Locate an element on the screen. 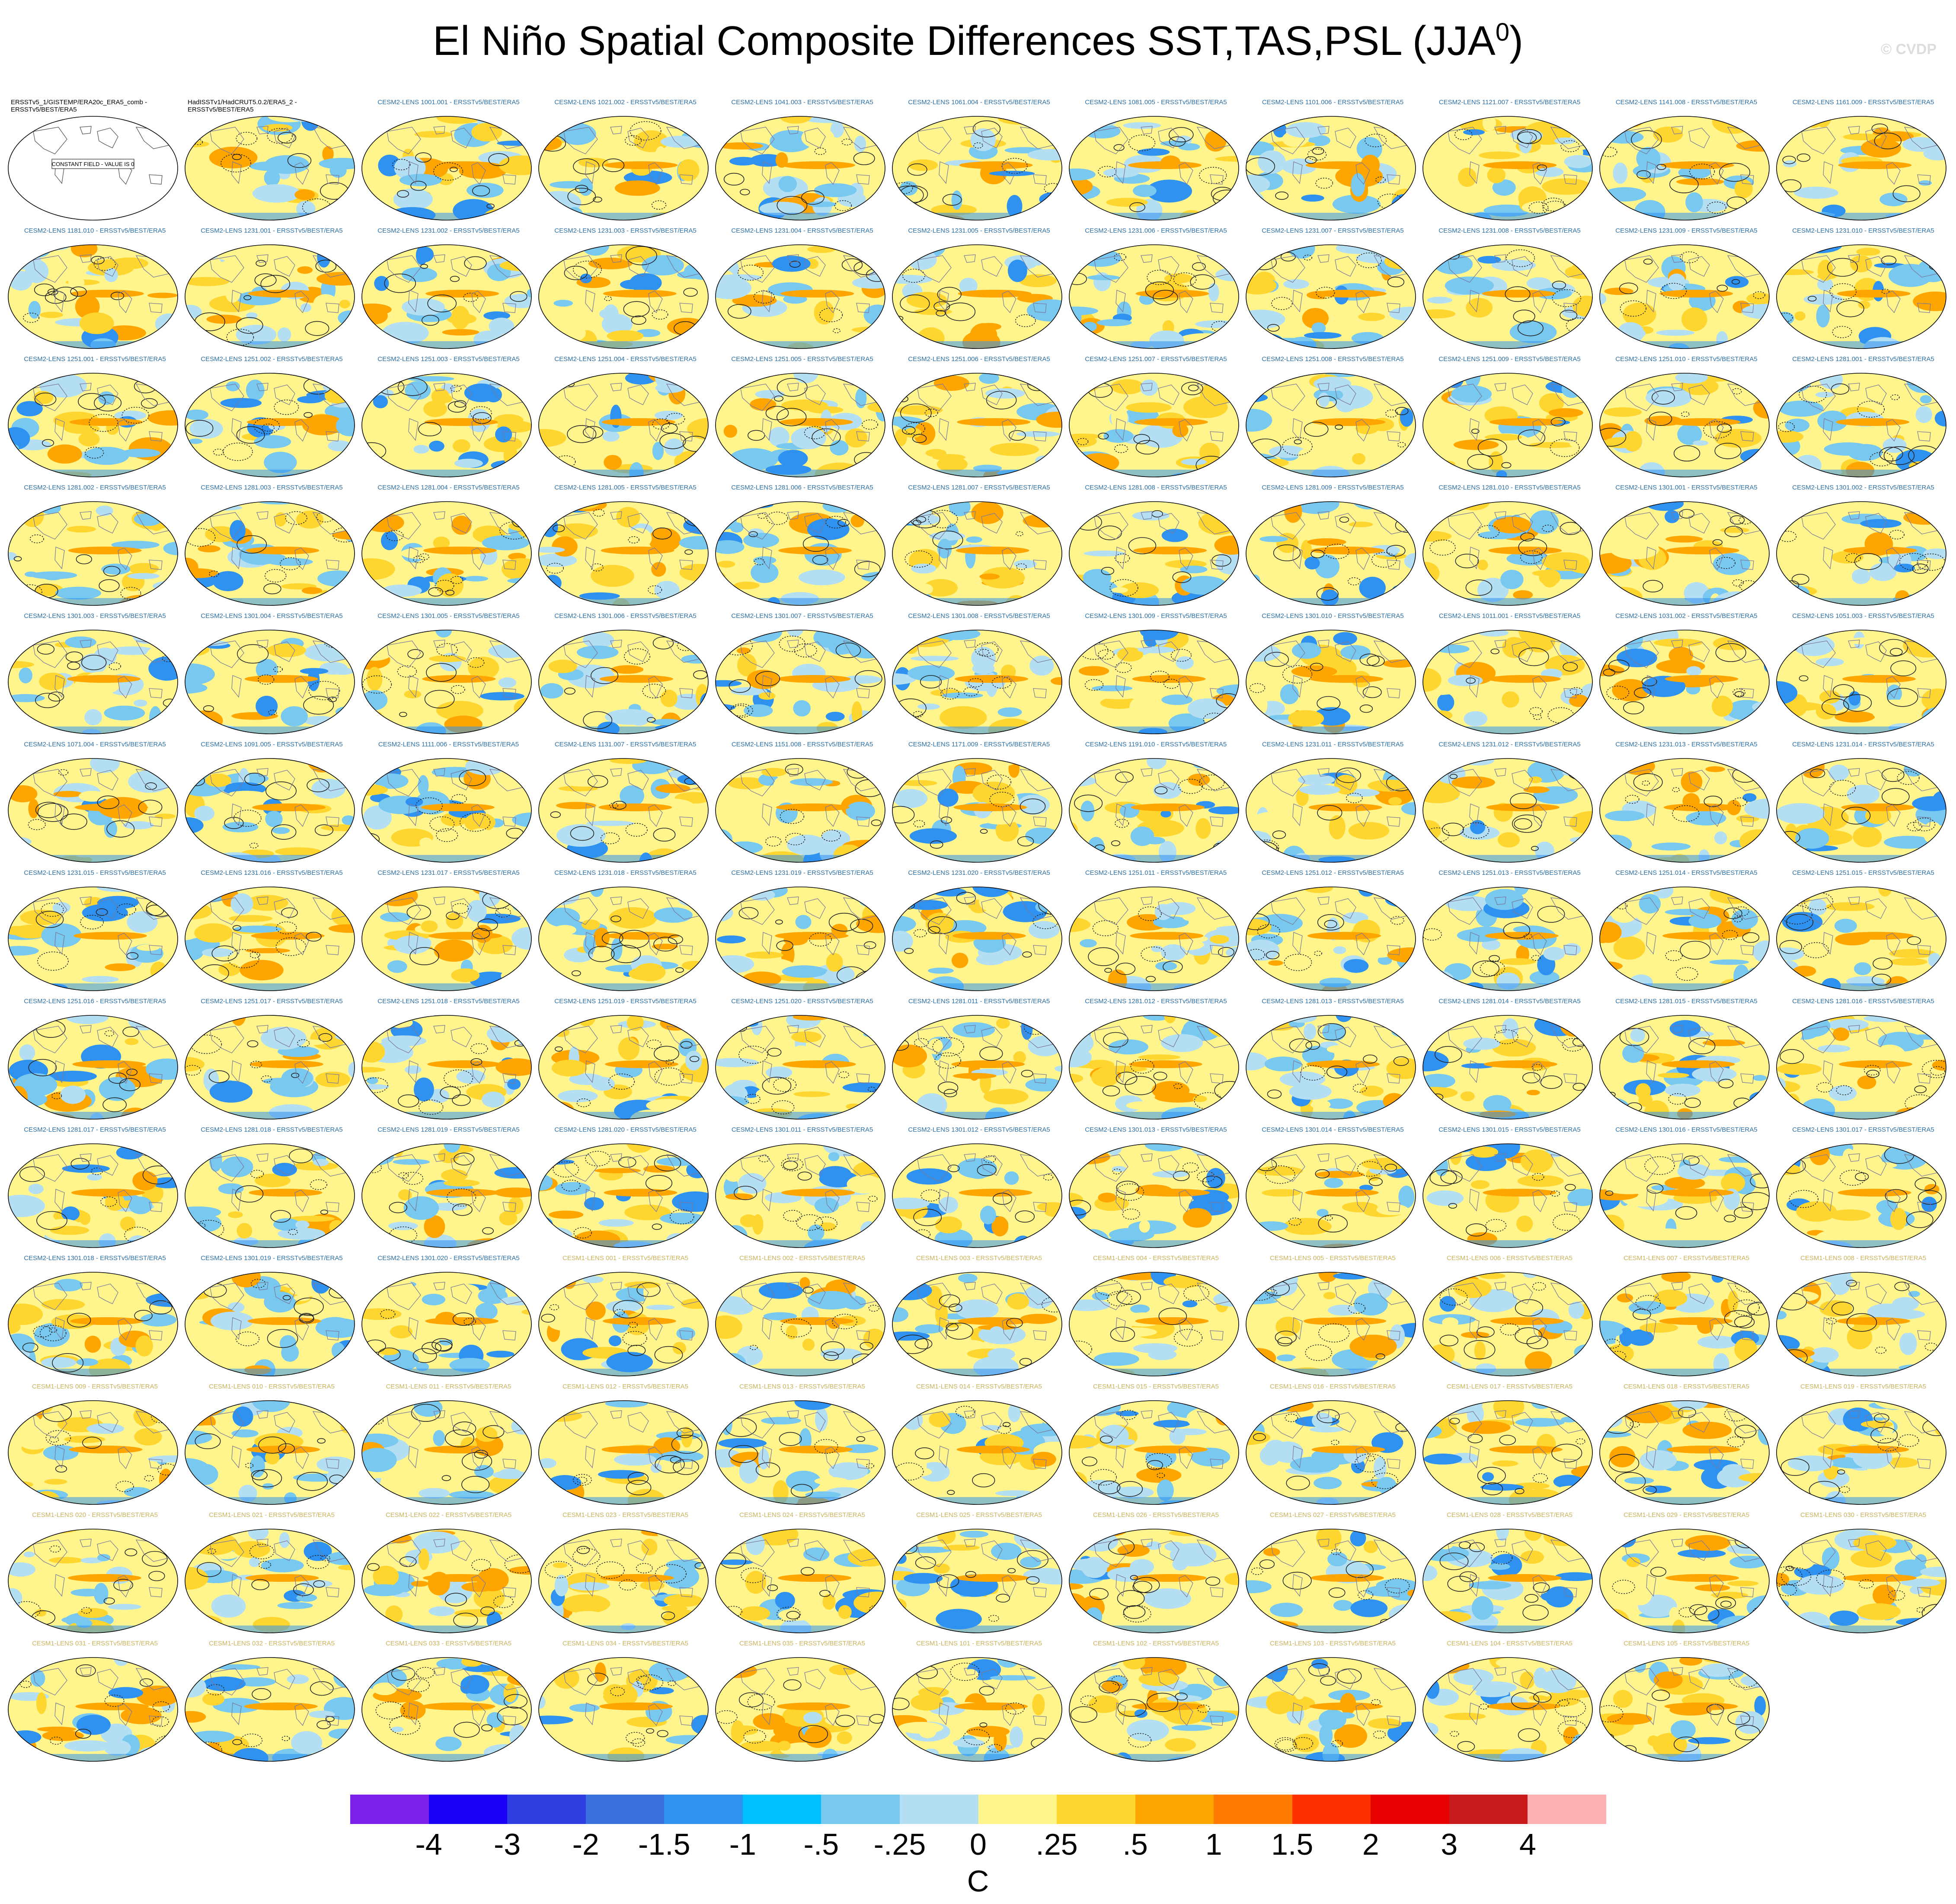 This screenshot has width=1956, height=1904. map-panel: CESM1-LENS 103 - ERSSTv5/BEST/ERA5 is located at coordinates (1332, 1704).